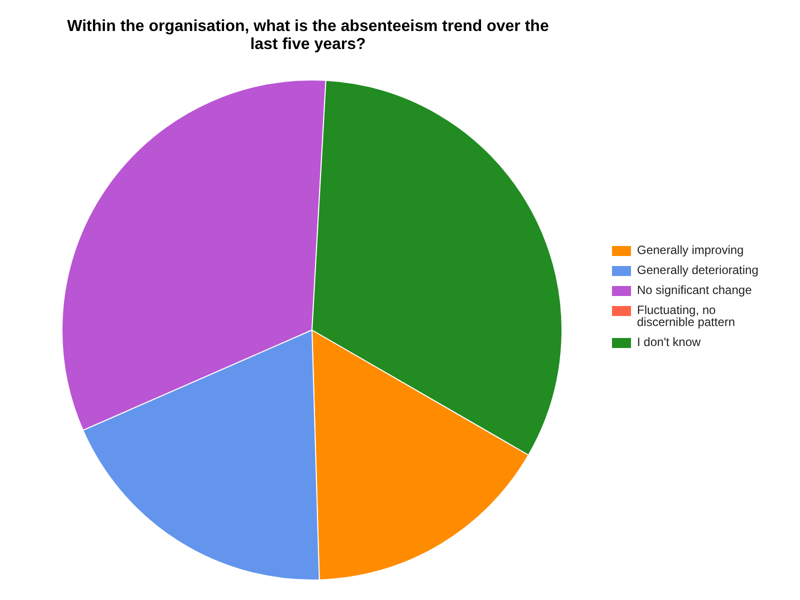 Image resolution: width=800 pixels, height=600 pixels. What do you see at coordinates (690, 250) in the screenshot?
I see `legend-label: Generally improving` at bounding box center [690, 250].